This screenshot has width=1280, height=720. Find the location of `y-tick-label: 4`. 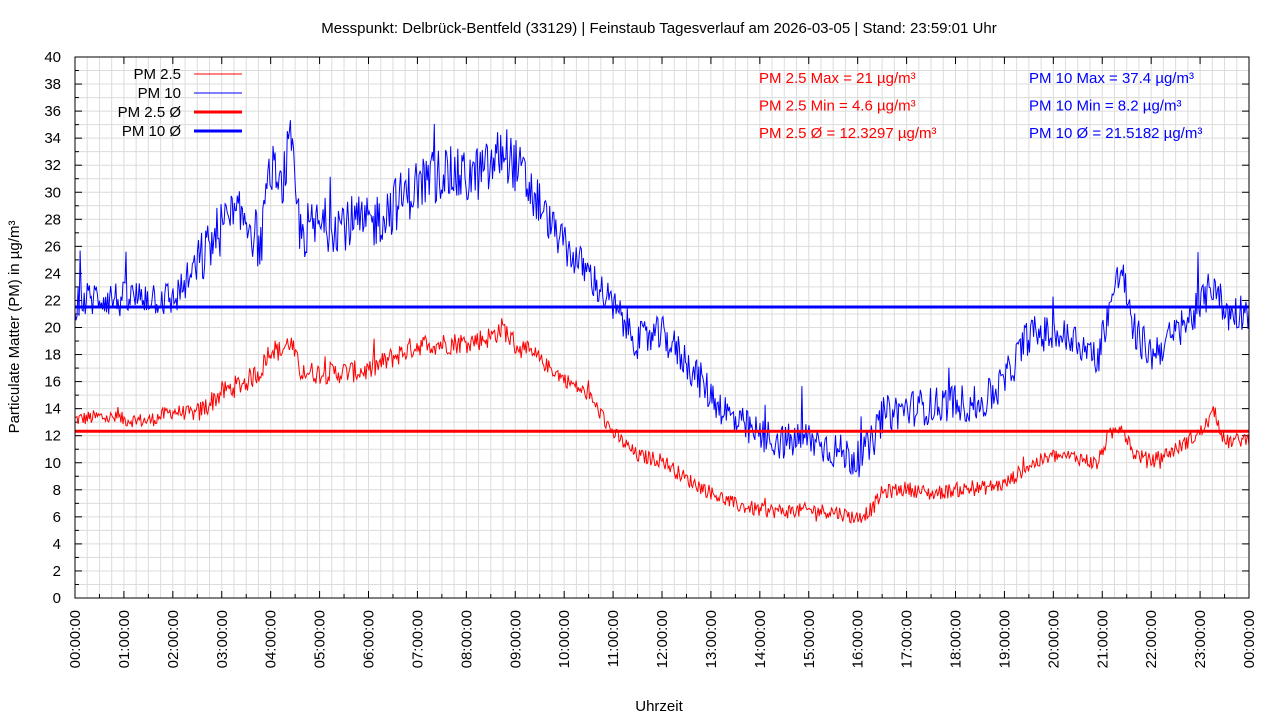

y-tick-label: 4 is located at coordinates (57, 544).